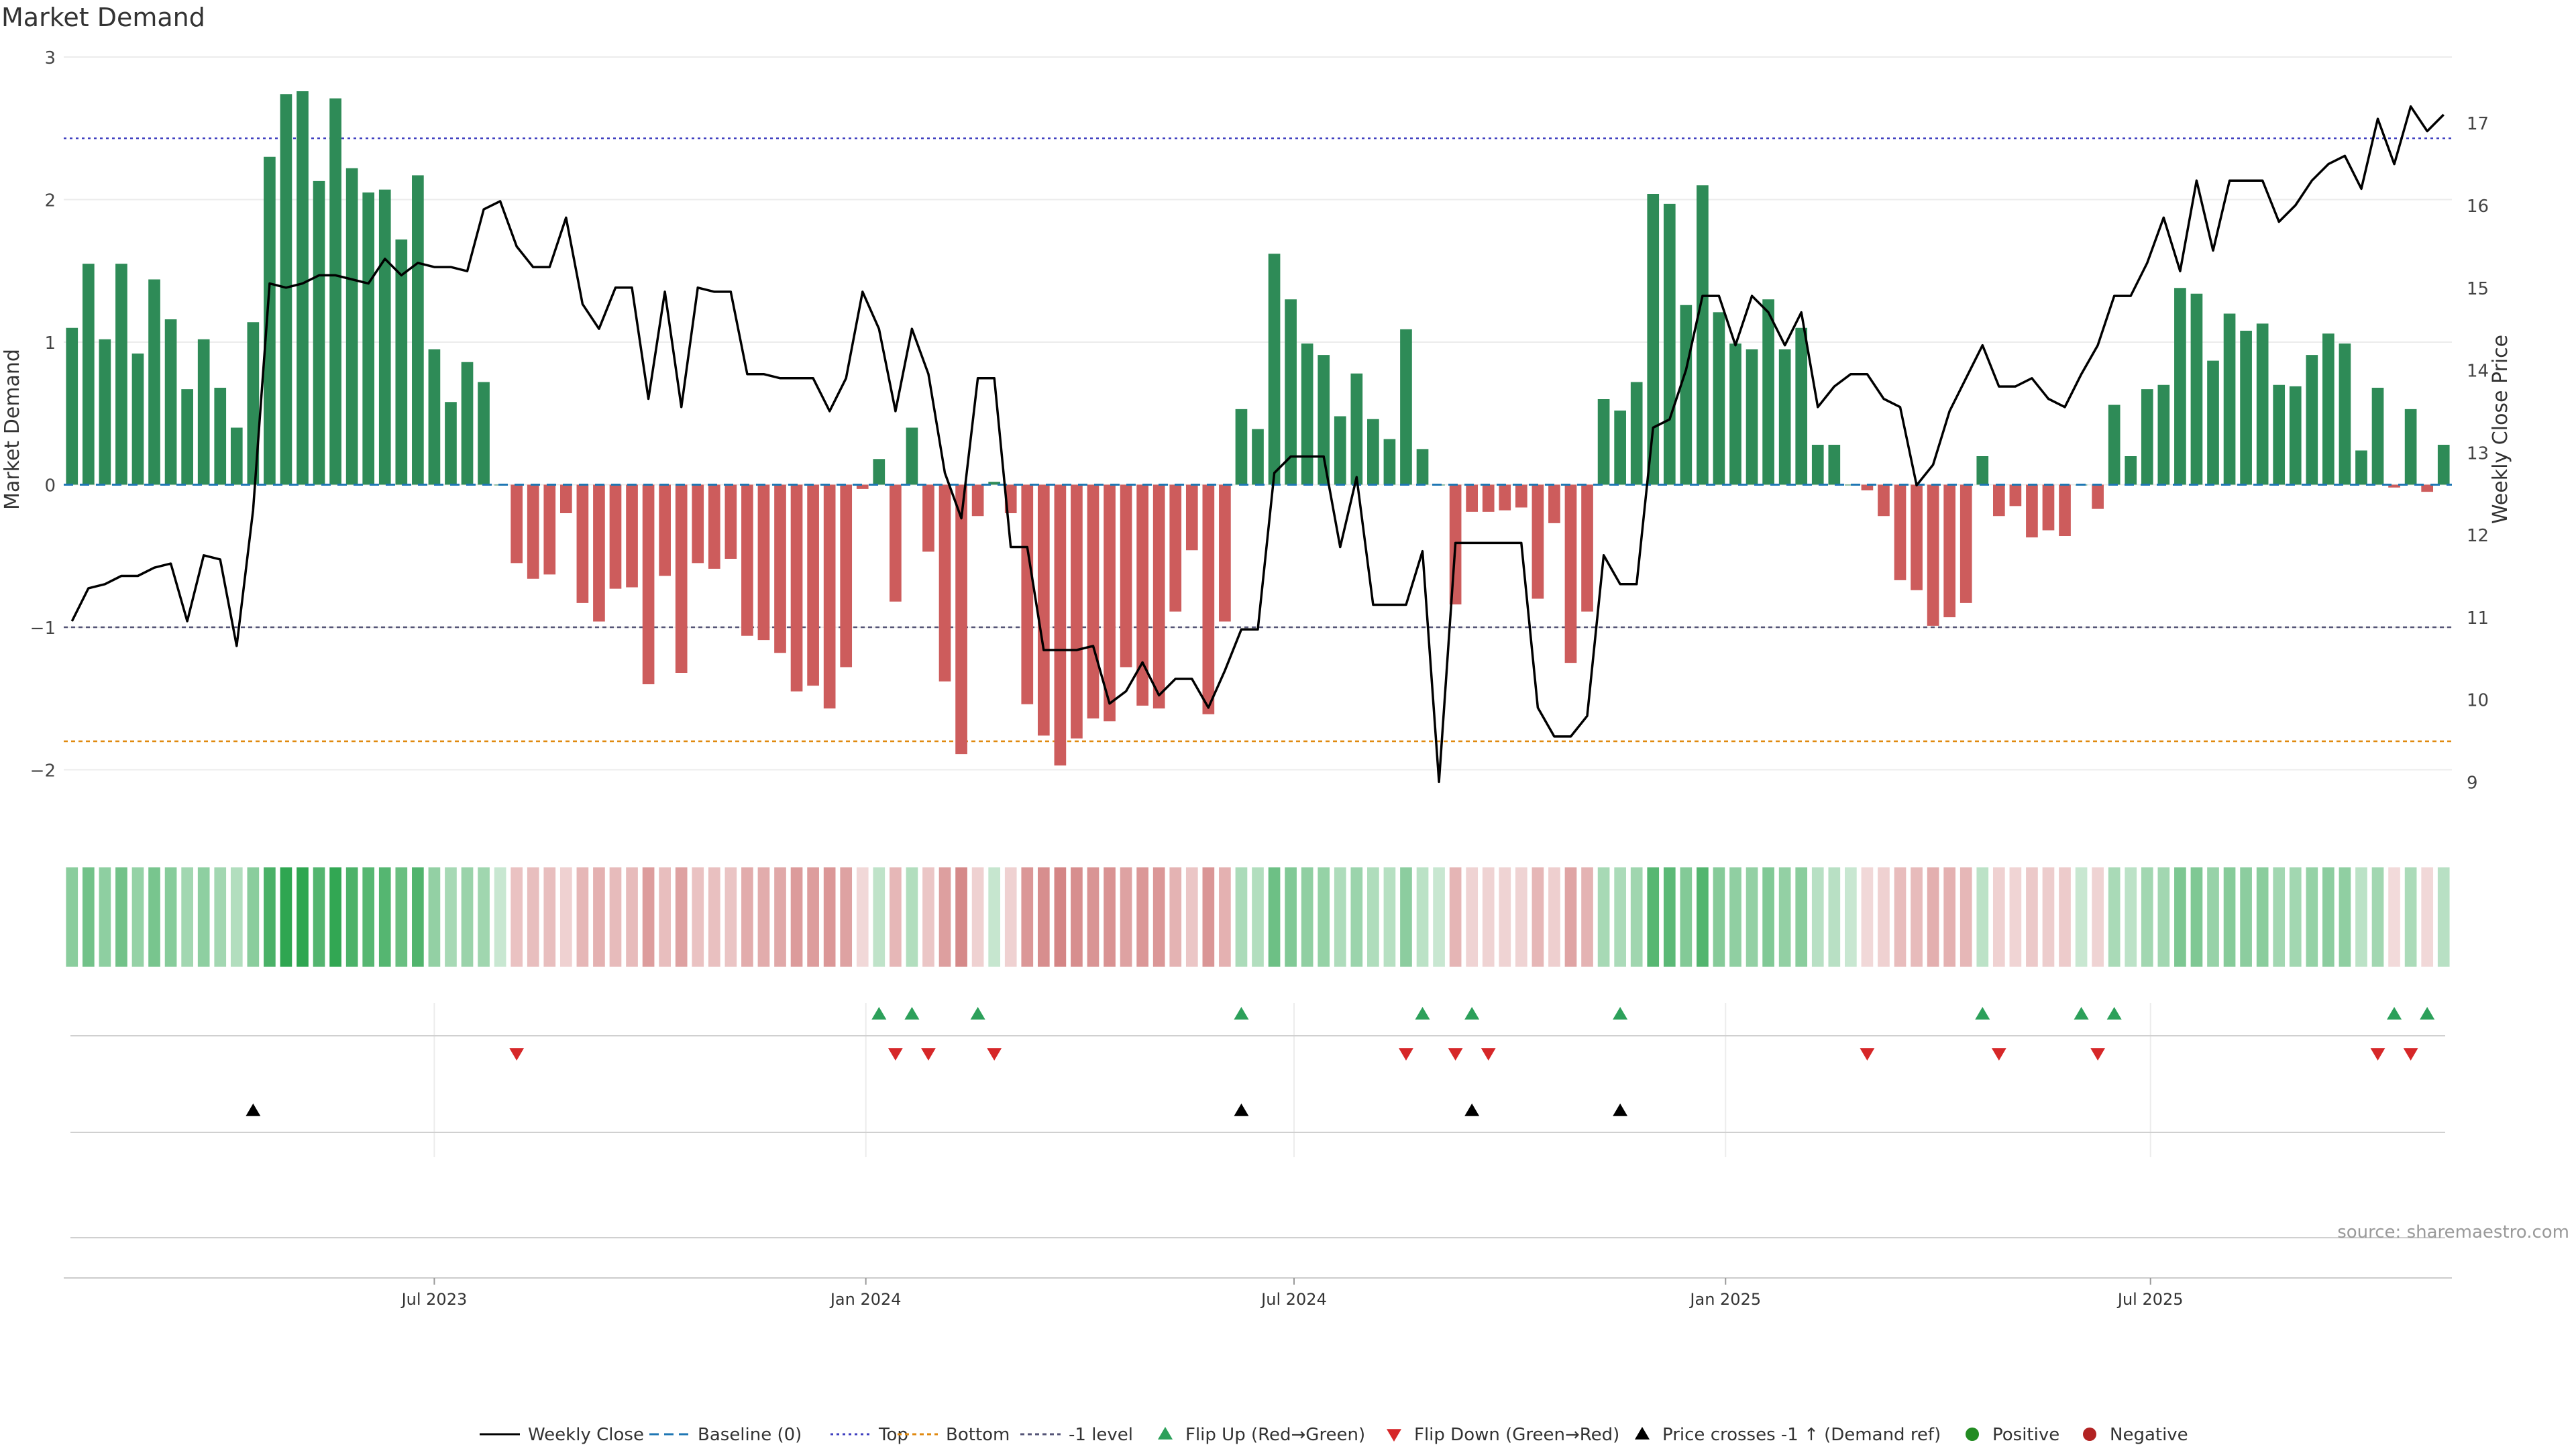 This screenshot has width=2576, height=1449. What do you see at coordinates (1394, 1435) in the screenshot?
I see `legend-swatch-flip-down` at bounding box center [1394, 1435].